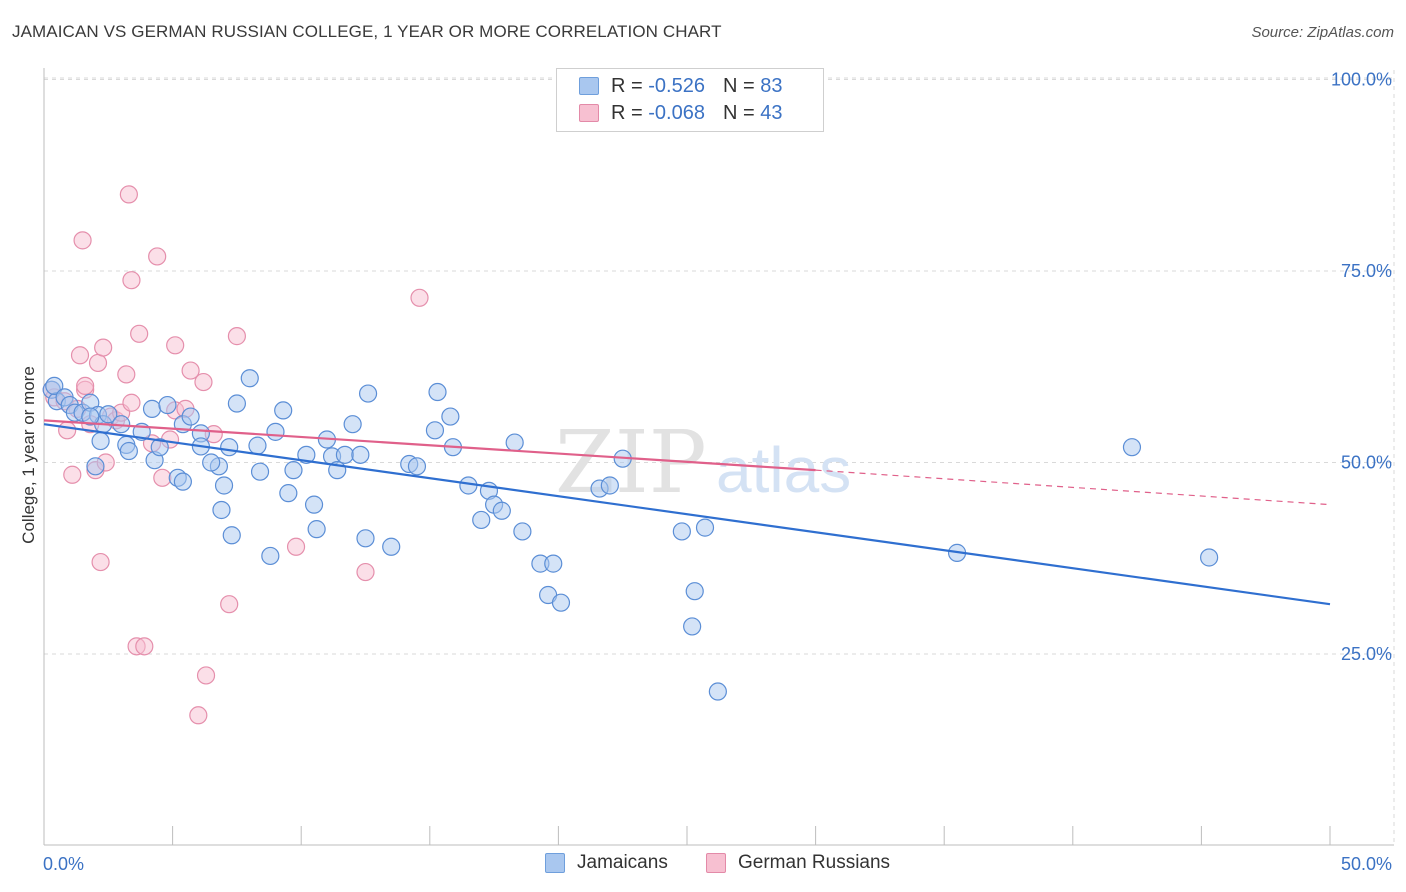 The height and width of the screenshot is (892, 1406). I want to click on y-tick-label: 75.0%, so click(1366, 271).